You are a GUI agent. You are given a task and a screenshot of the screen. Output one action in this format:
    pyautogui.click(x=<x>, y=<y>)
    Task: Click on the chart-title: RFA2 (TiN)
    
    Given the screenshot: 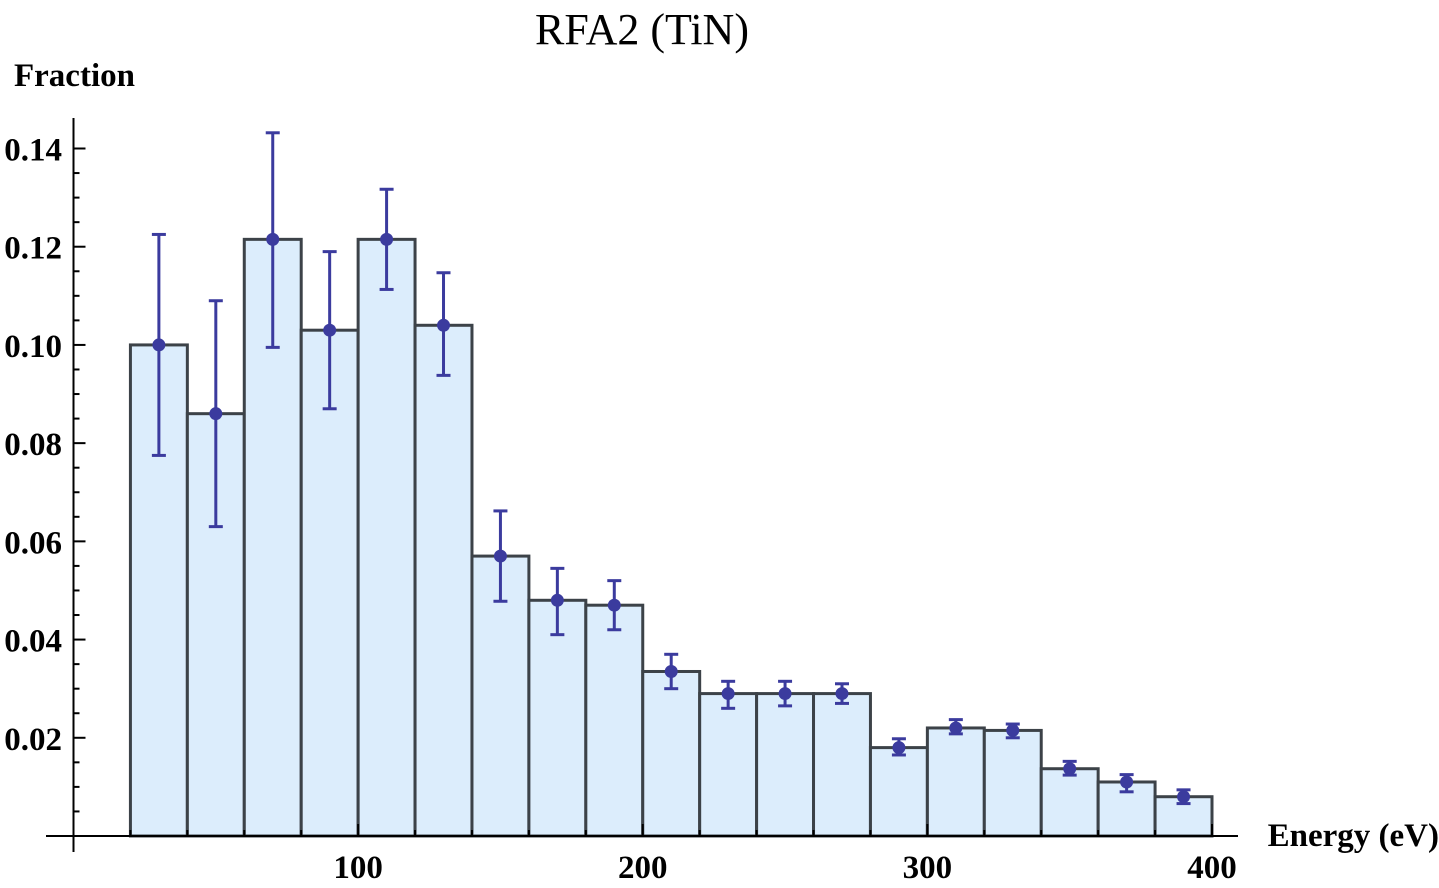 What is the action you would take?
    pyautogui.click(x=642, y=29)
    